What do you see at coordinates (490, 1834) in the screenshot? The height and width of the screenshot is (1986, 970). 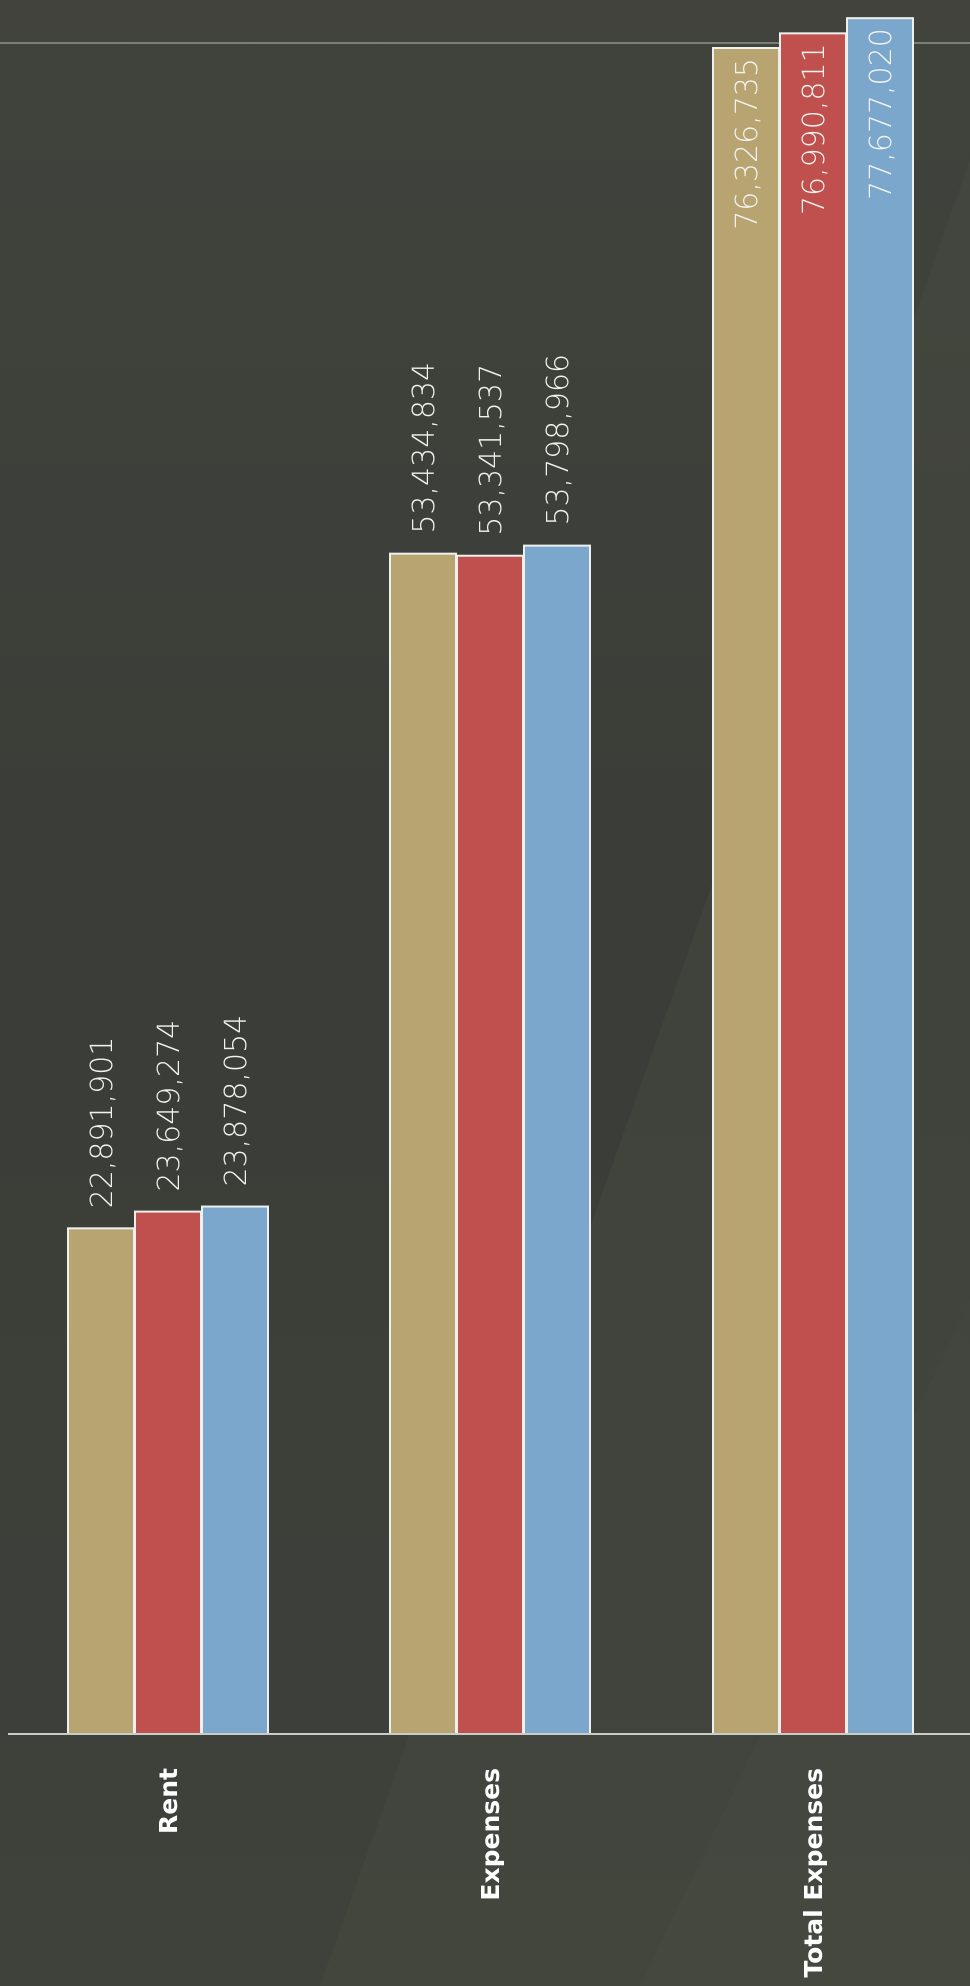 I see `category-label: Expenses` at bounding box center [490, 1834].